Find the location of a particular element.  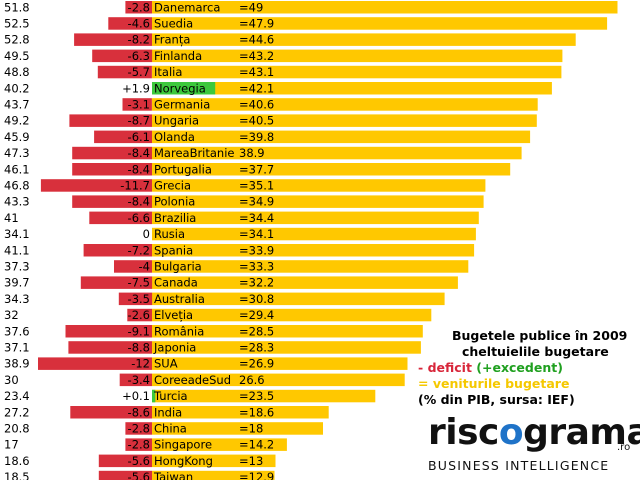

revenue-label: =39.8 is located at coordinates (256, 137).